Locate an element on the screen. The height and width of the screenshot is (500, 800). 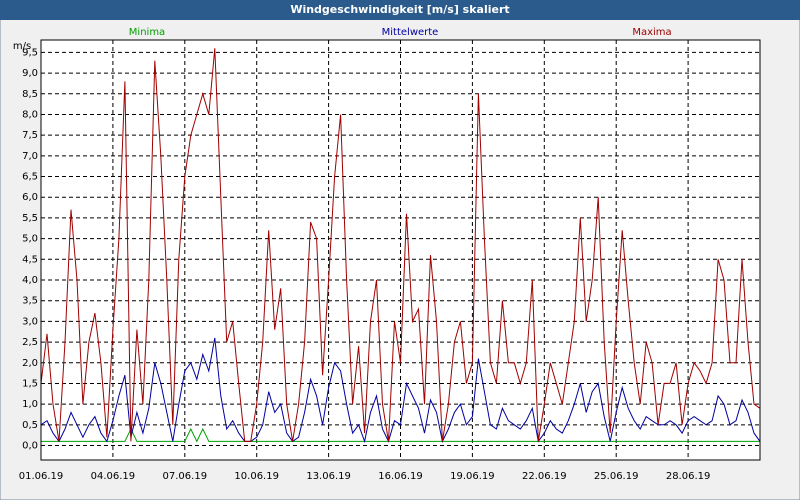
y-tick-label: 7,5 is located at coordinates (30, 135).